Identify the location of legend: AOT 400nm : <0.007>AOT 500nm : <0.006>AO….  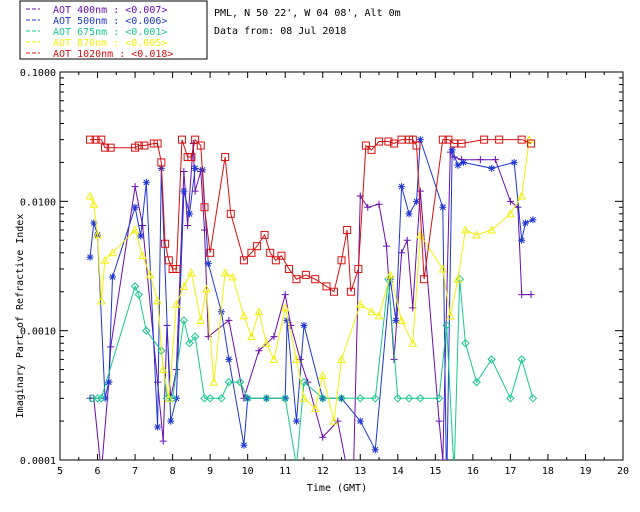
(99, 32).